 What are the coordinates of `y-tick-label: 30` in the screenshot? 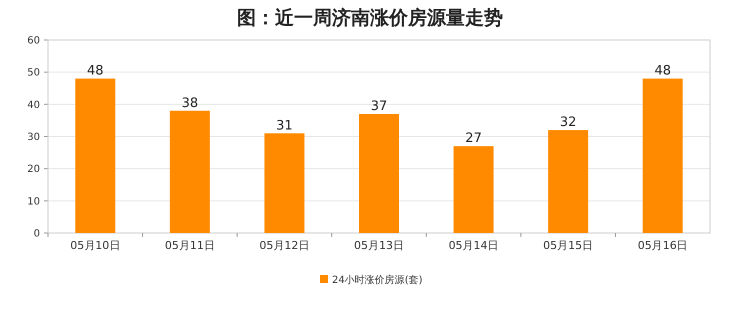 It's located at (33, 137).